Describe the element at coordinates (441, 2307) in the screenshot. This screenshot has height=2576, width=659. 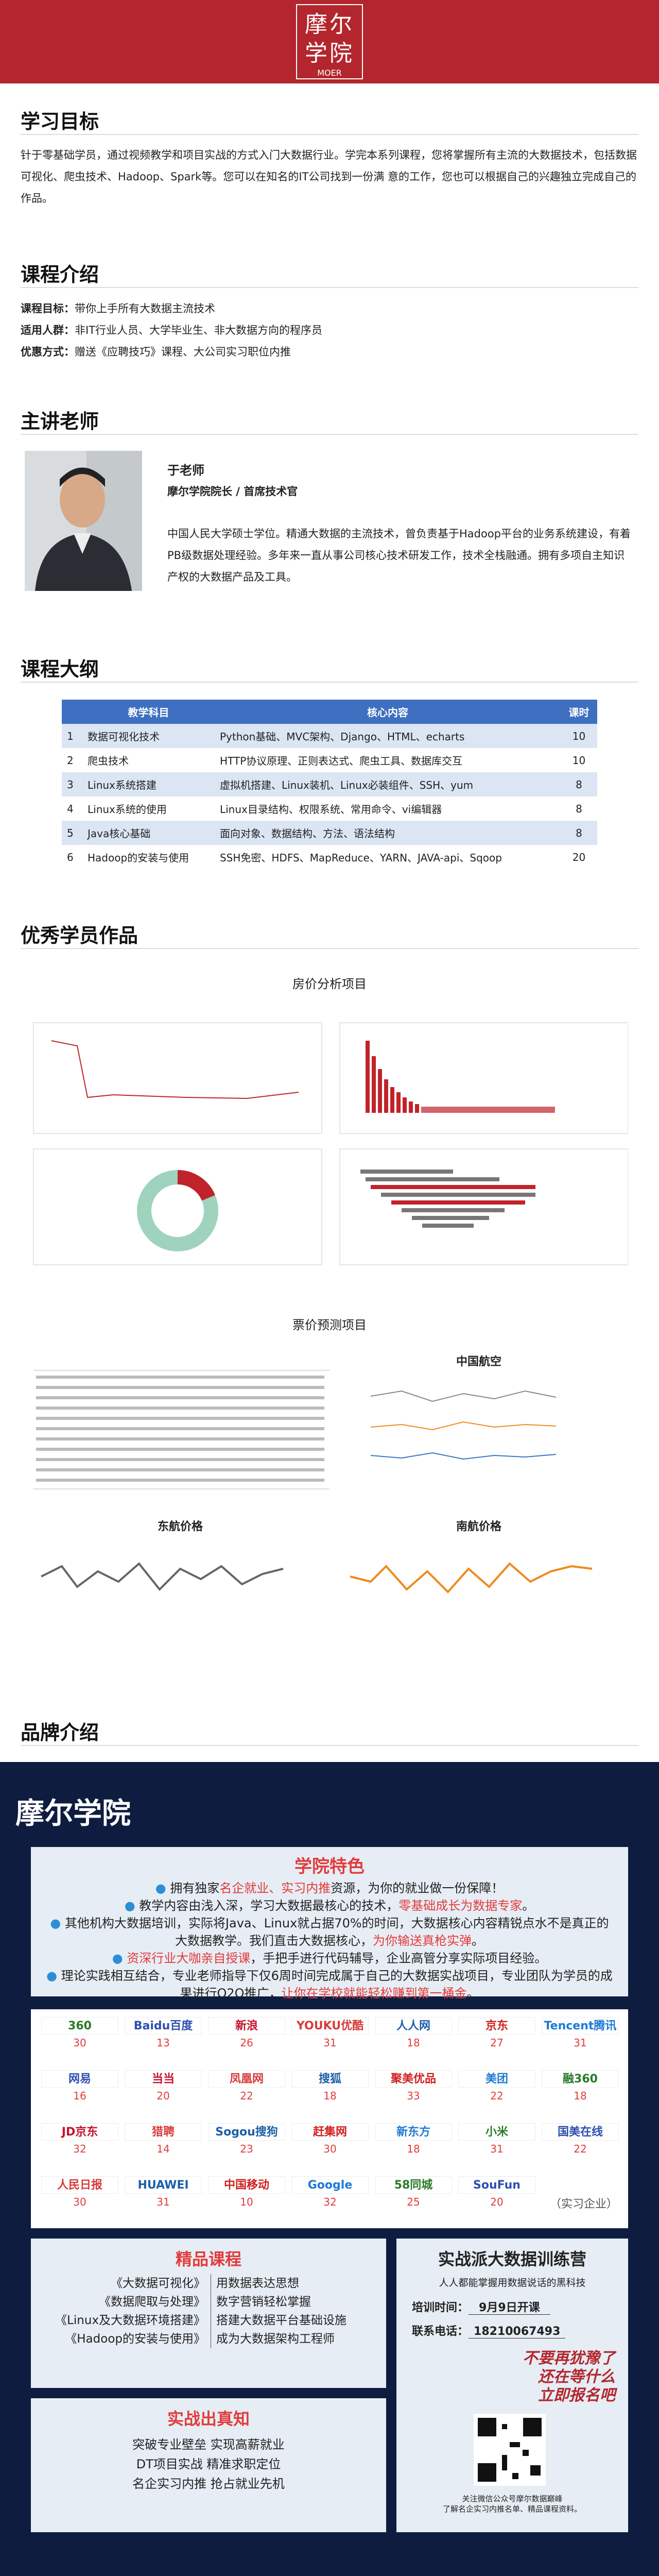
I see `label: 培训时间：` at that location.